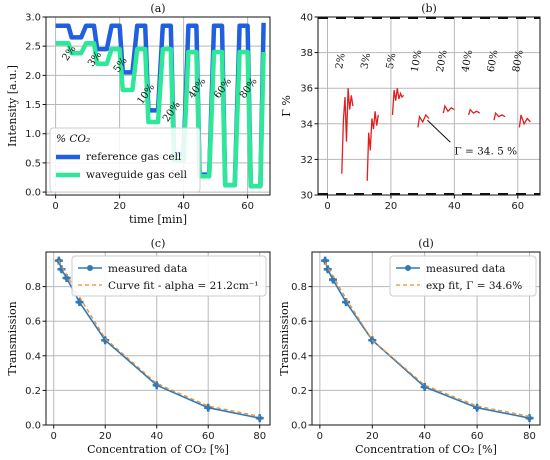 The height and width of the screenshot is (460, 550). I want to click on y-tick-label: 34, so click(306, 124).